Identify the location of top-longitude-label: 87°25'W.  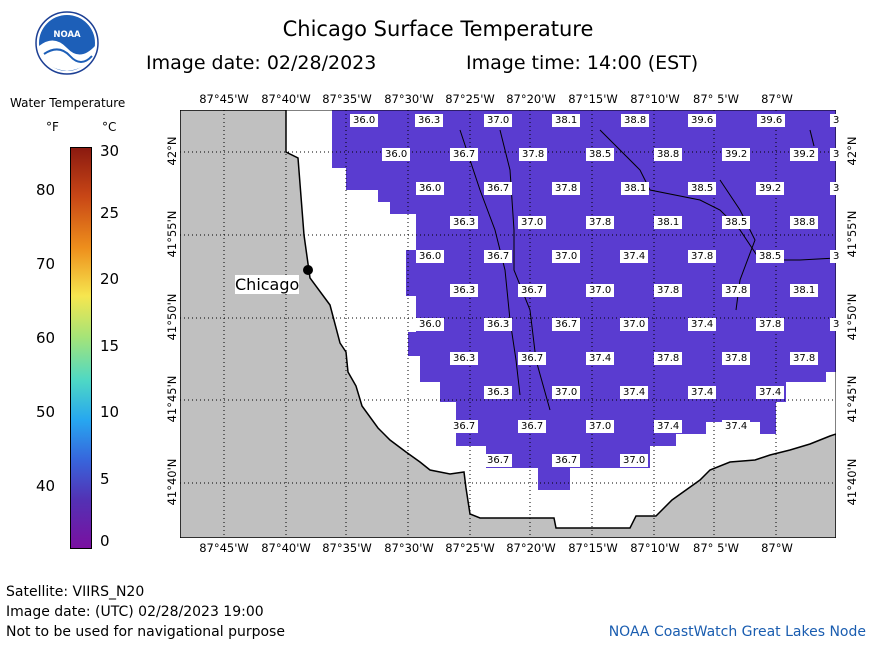
(470, 99).